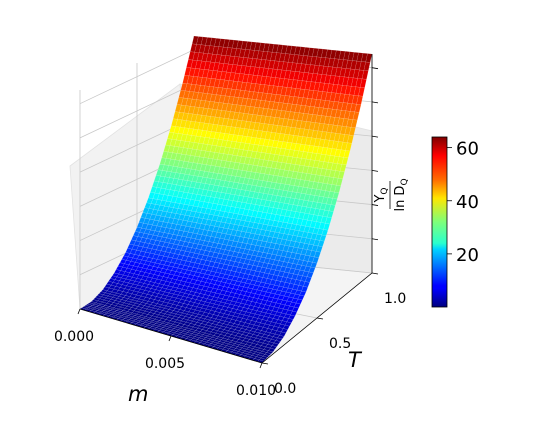 This screenshot has height=441, width=538. What do you see at coordinates (467, 255) in the screenshot?
I see `colorbar-tick-label: 20` at bounding box center [467, 255].